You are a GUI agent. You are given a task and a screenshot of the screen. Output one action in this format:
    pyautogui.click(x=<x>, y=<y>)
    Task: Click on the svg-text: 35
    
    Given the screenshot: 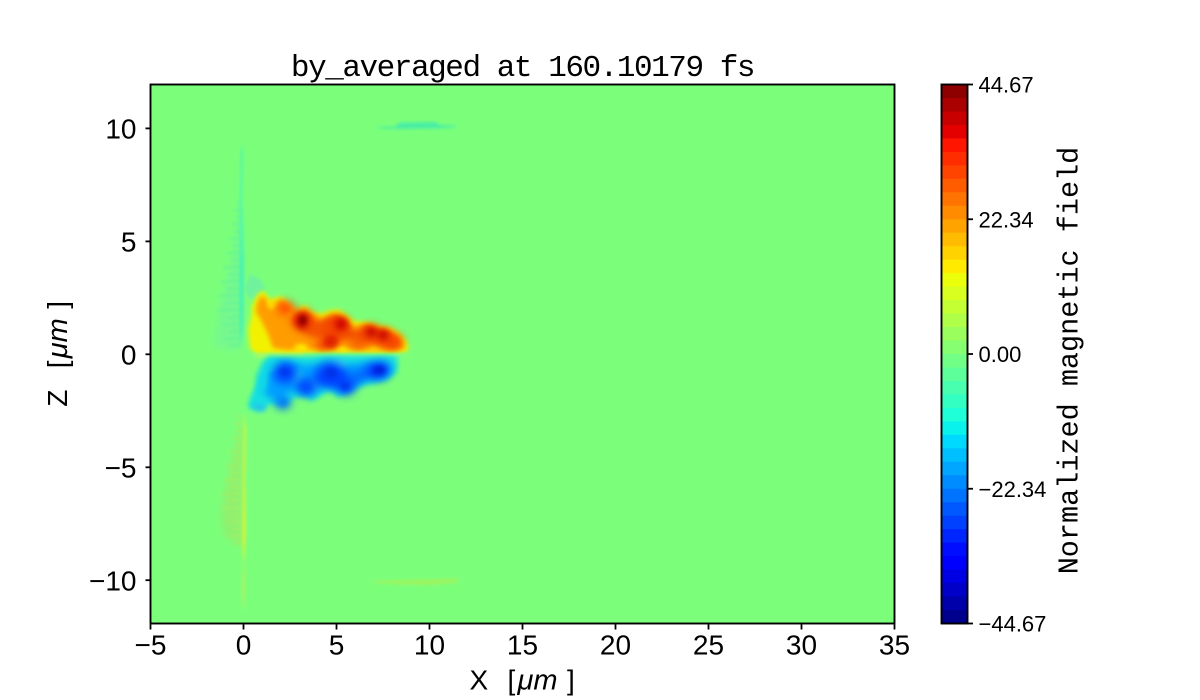 What is the action you would take?
    pyautogui.click(x=894, y=645)
    